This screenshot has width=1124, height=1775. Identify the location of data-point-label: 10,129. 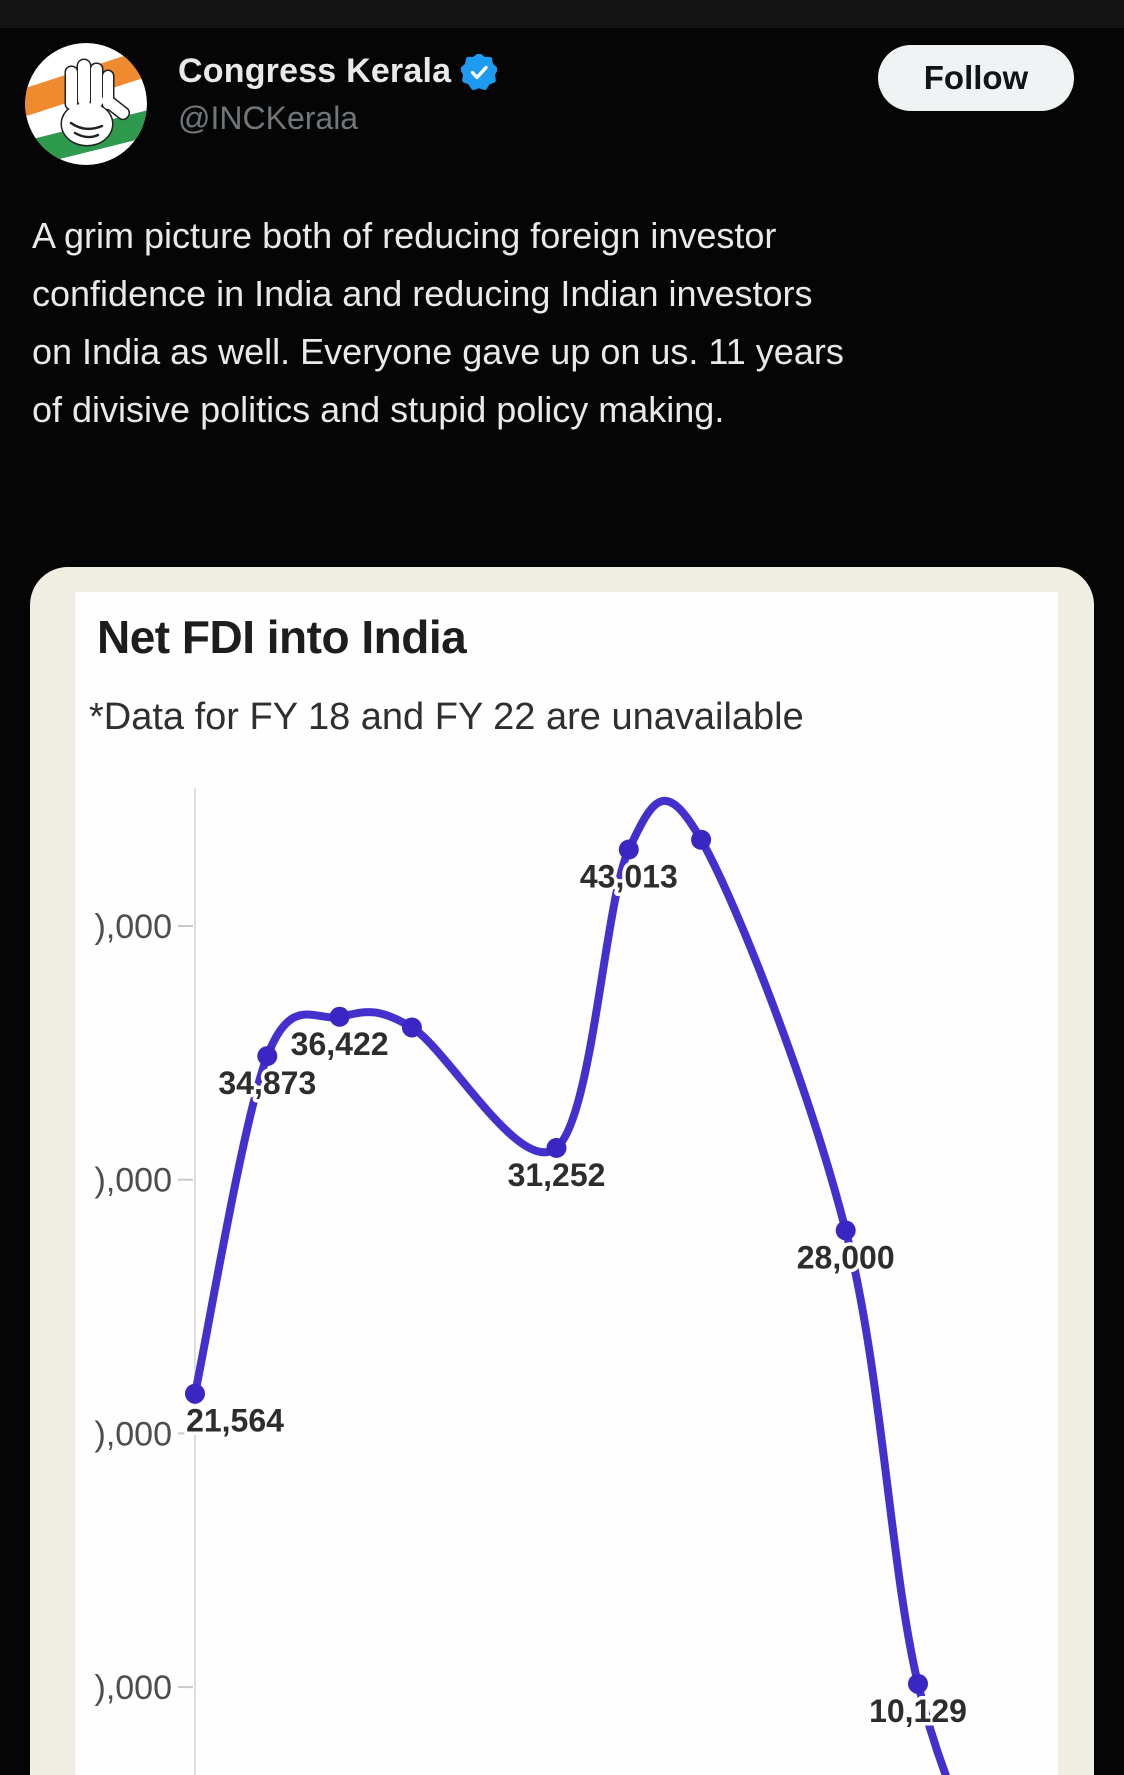
(918, 1711).